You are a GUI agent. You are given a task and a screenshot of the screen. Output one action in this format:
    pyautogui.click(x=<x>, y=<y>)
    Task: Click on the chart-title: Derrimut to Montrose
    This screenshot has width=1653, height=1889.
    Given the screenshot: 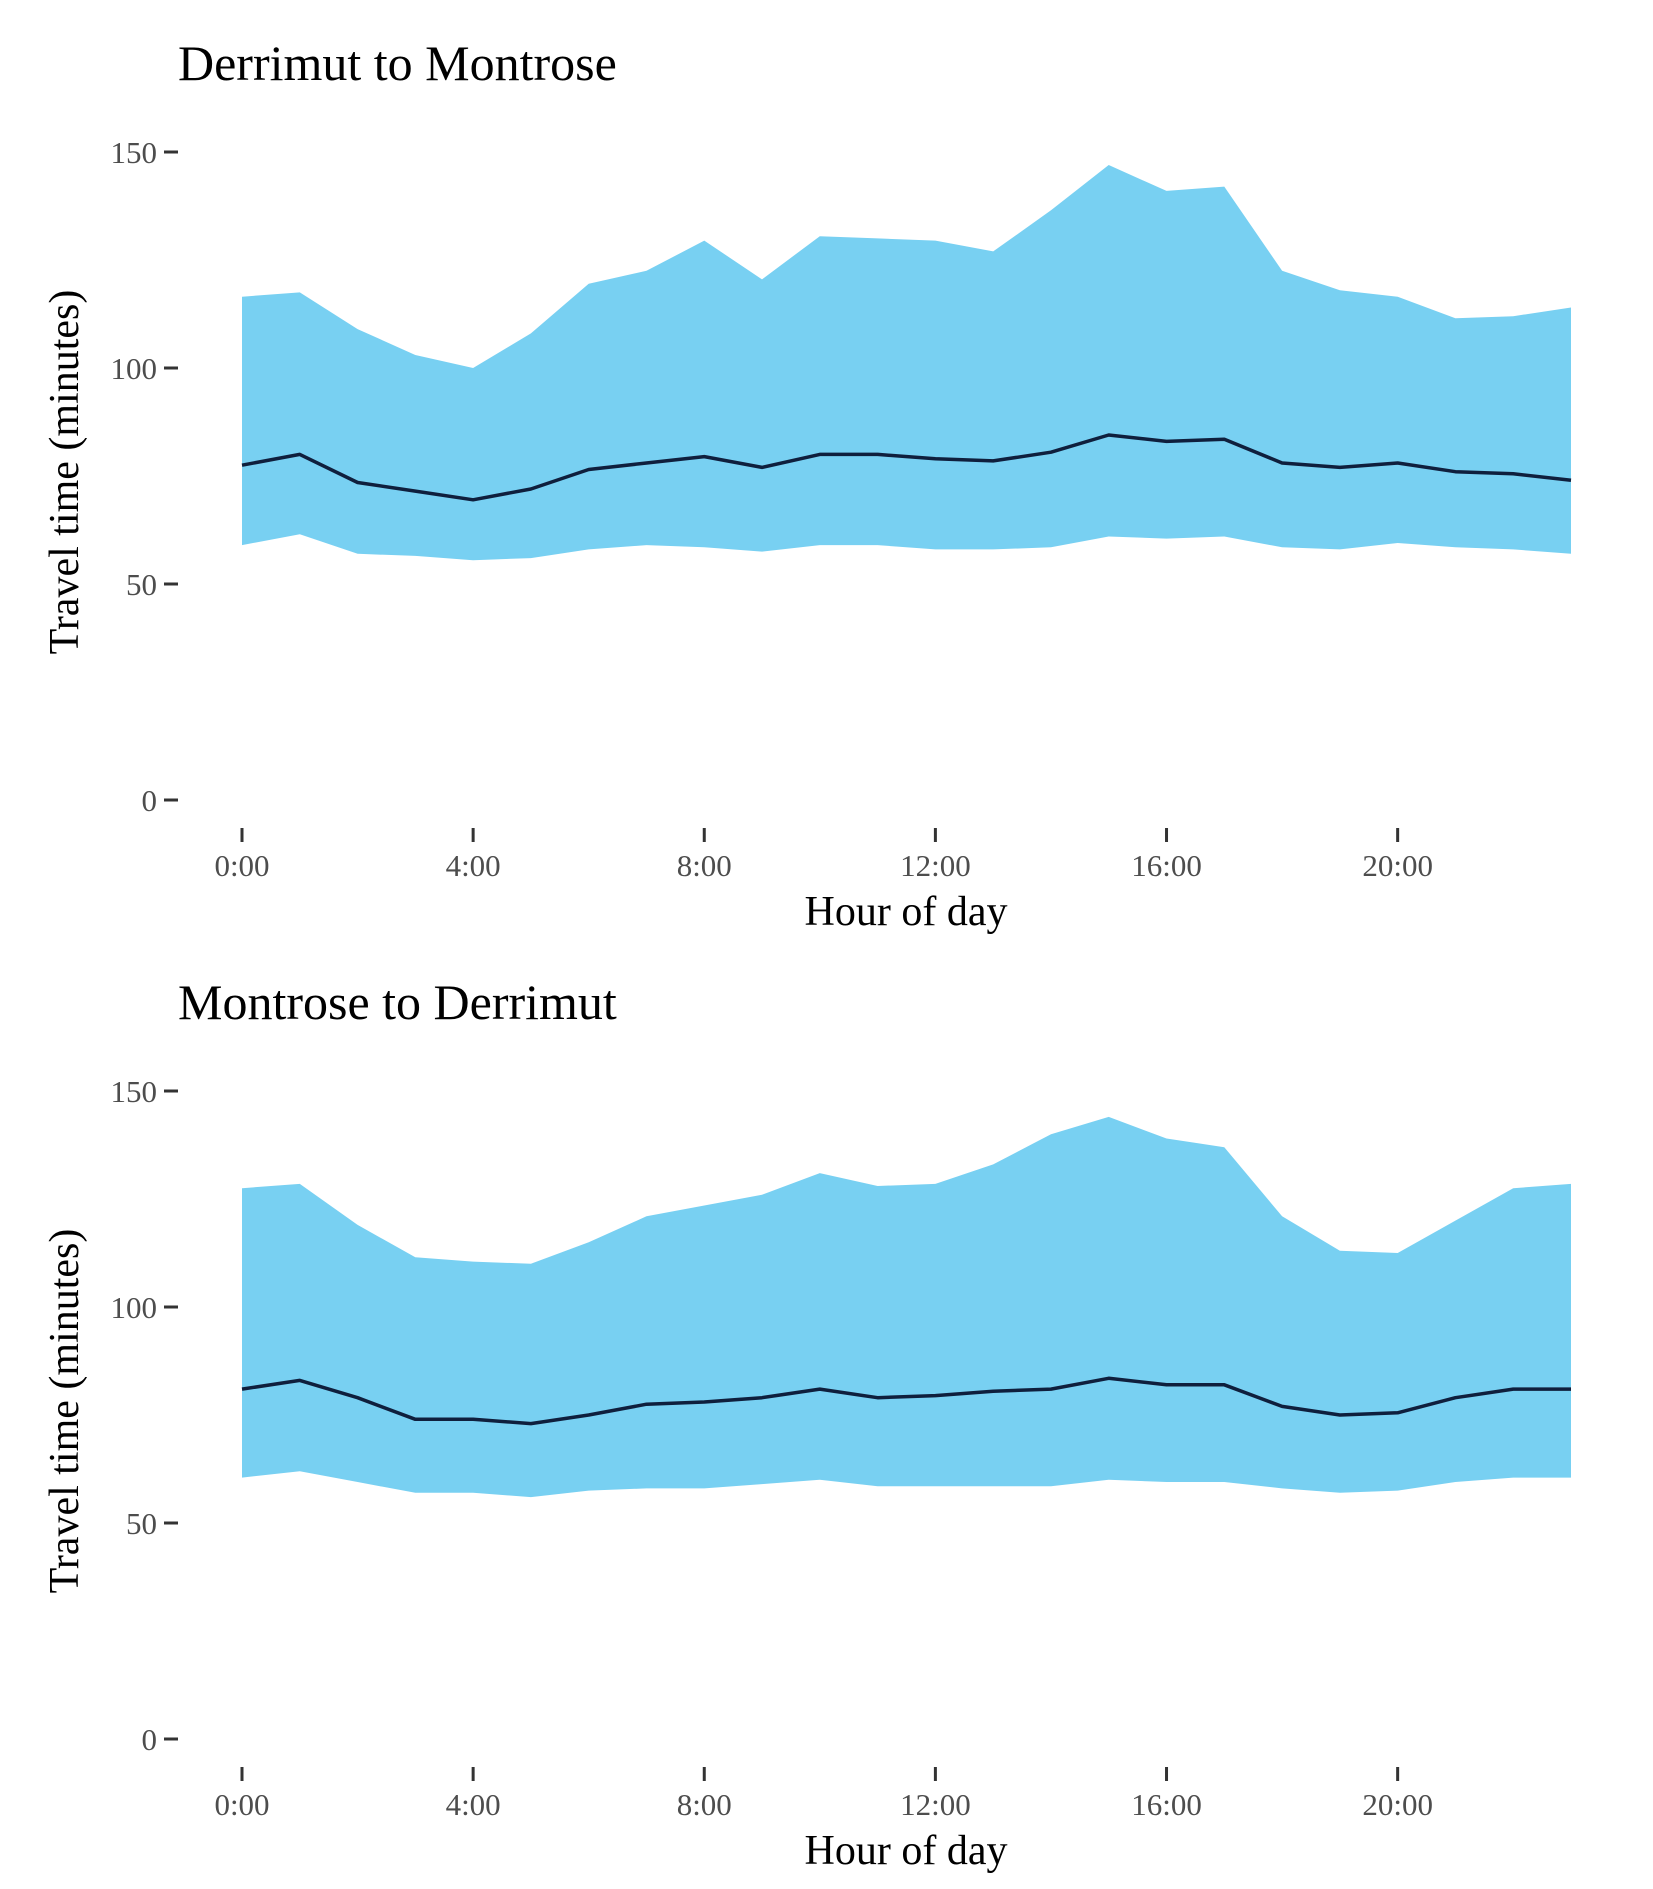 What is the action you would take?
    pyautogui.click(x=397, y=63)
    